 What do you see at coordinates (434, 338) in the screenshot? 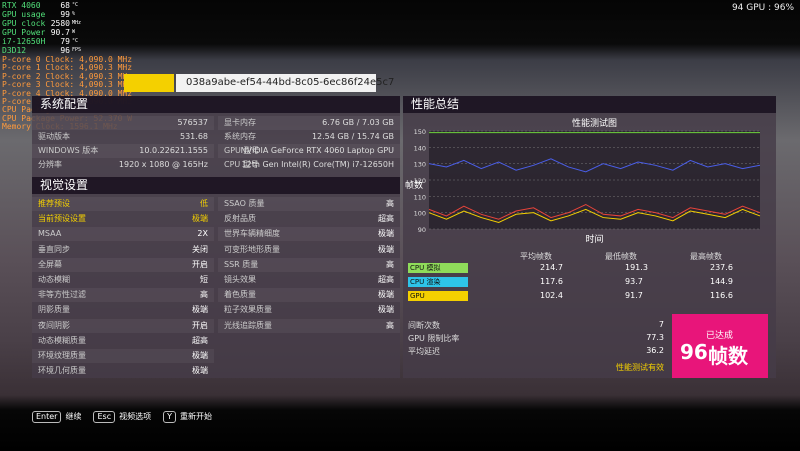
I see `stat-label: GPU 限制比率` at bounding box center [434, 338].